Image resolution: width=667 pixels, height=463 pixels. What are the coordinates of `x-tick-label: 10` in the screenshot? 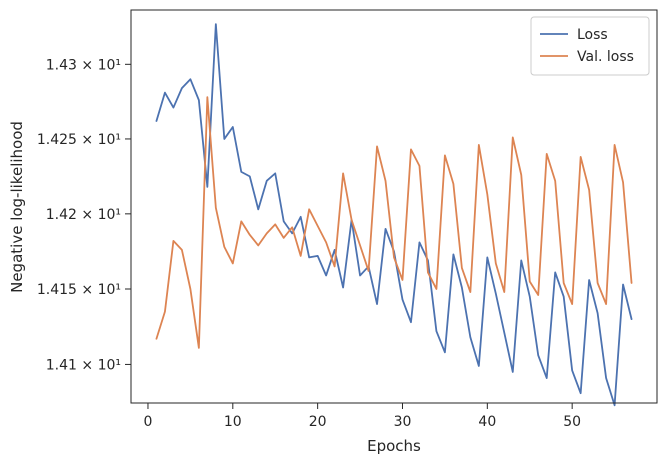 It's located at (233, 422).